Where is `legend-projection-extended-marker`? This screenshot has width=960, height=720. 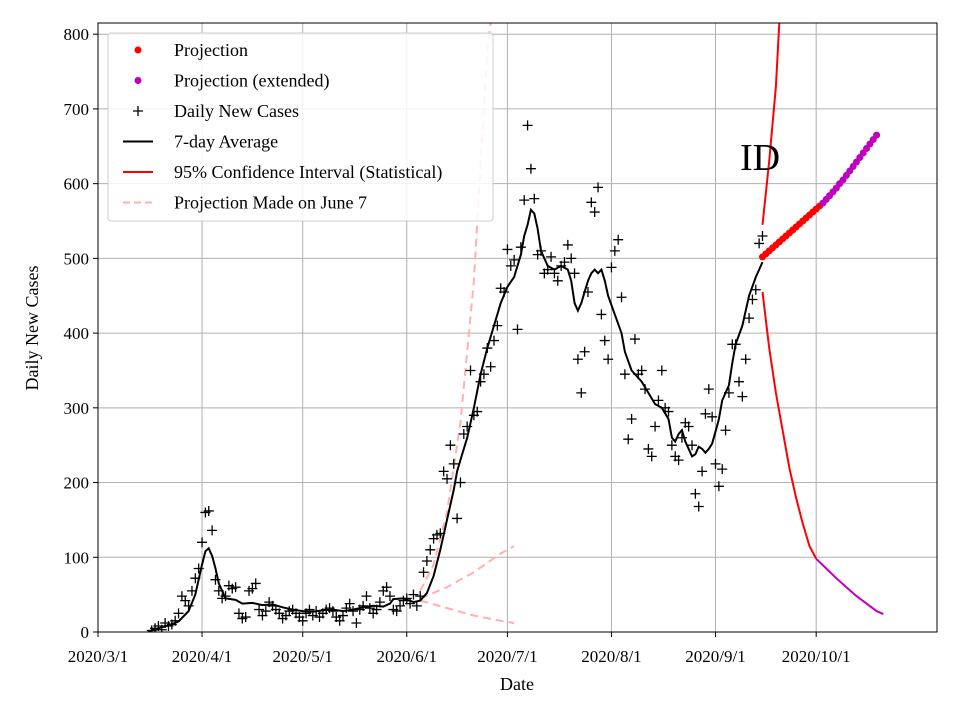 legend-projection-extended-marker is located at coordinates (138, 80).